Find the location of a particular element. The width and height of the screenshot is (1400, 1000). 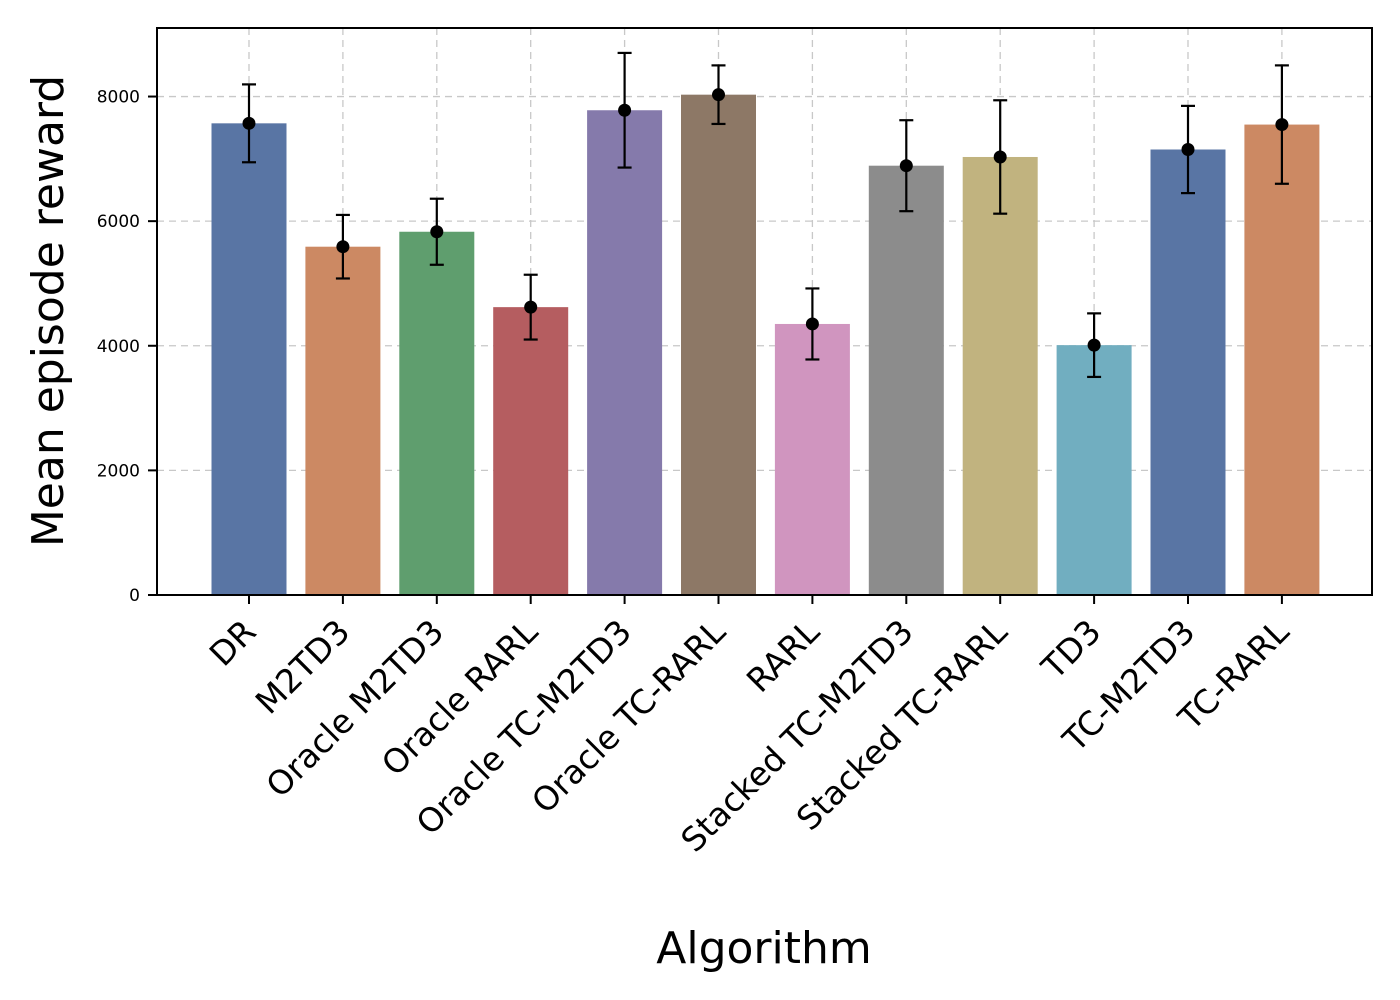

x-tick-label: DR is located at coordinates (233, 643).